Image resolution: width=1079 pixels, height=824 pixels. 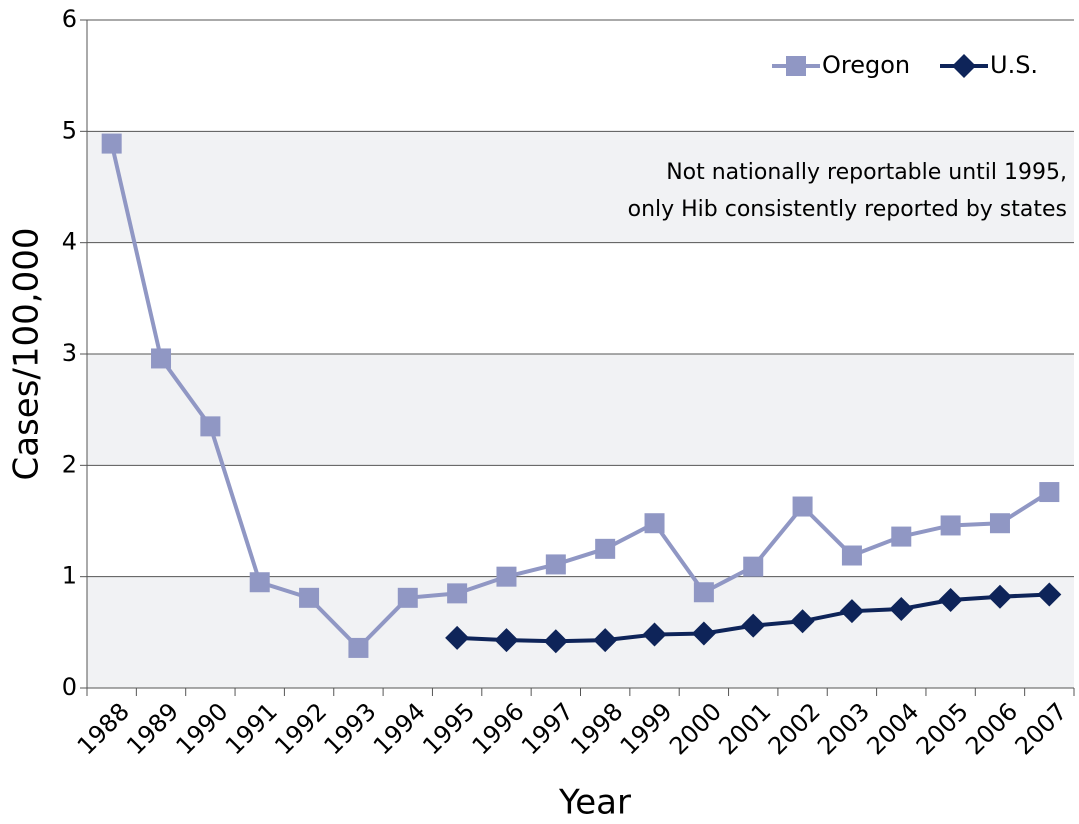 What do you see at coordinates (942, 728) in the screenshot?
I see `x-tick-label: 2005` at bounding box center [942, 728].